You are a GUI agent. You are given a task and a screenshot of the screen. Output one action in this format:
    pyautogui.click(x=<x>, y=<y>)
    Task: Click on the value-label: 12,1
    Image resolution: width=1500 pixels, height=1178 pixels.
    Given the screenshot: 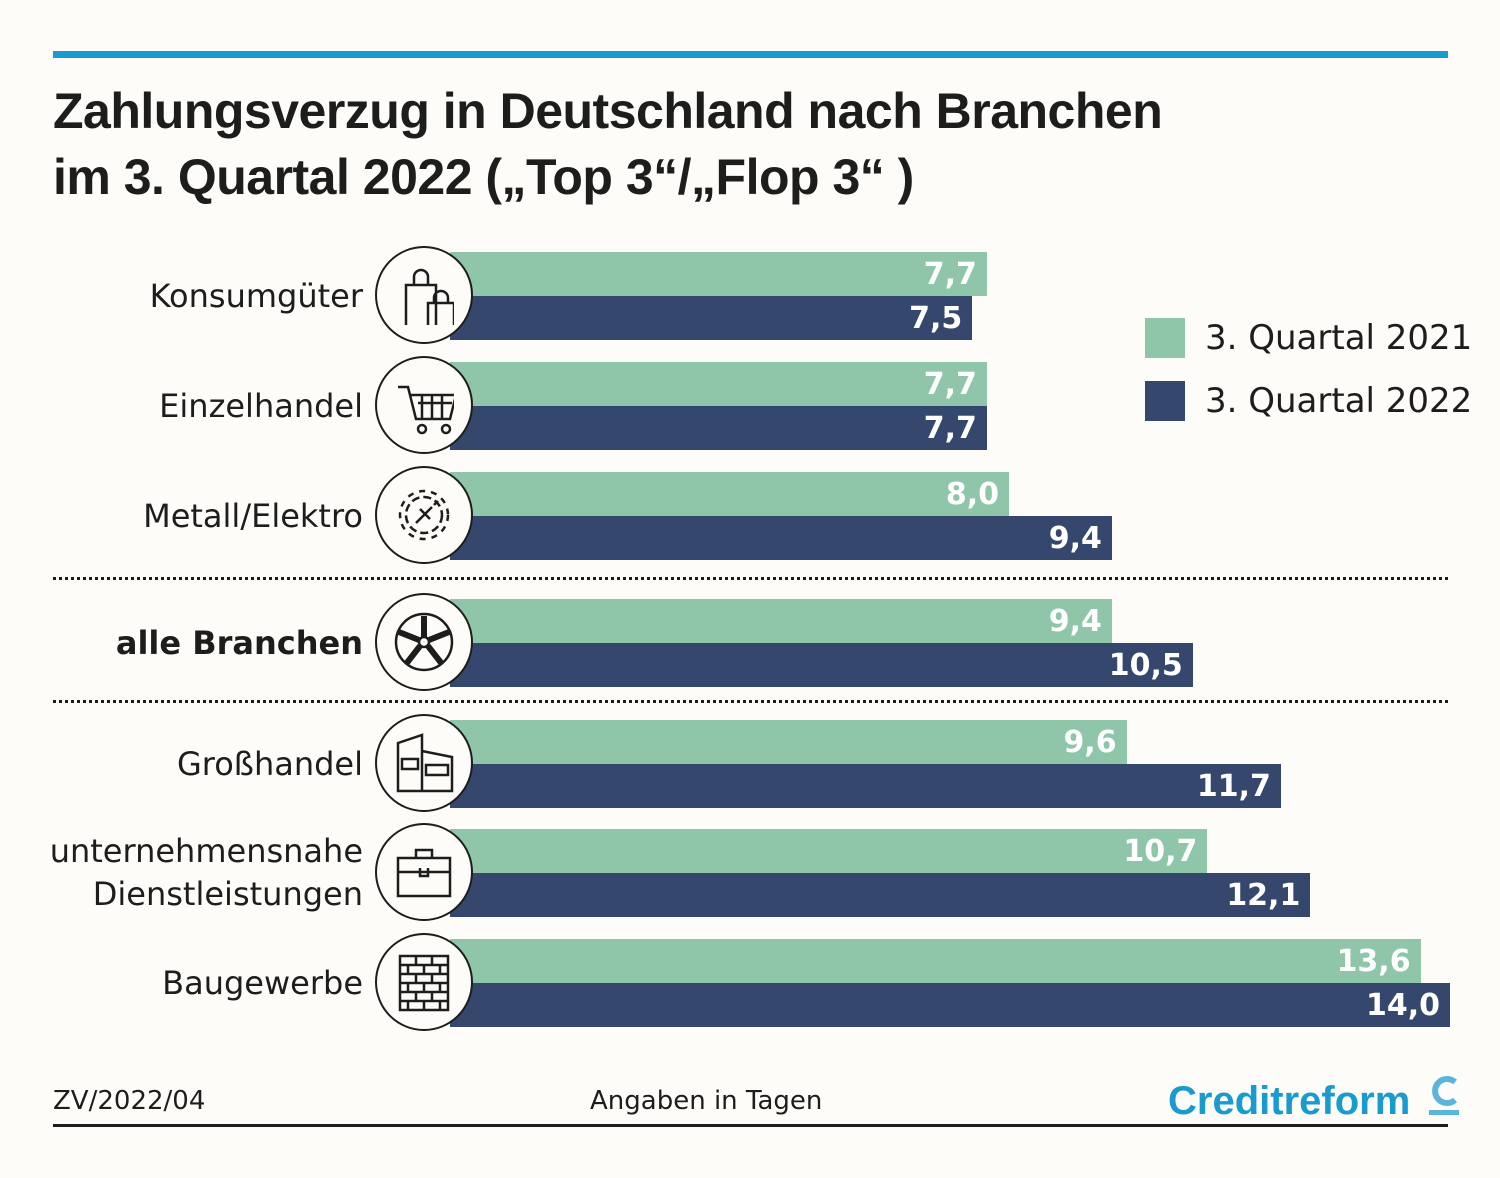 What is the action you would take?
    pyautogui.click(x=1263, y=895)
    